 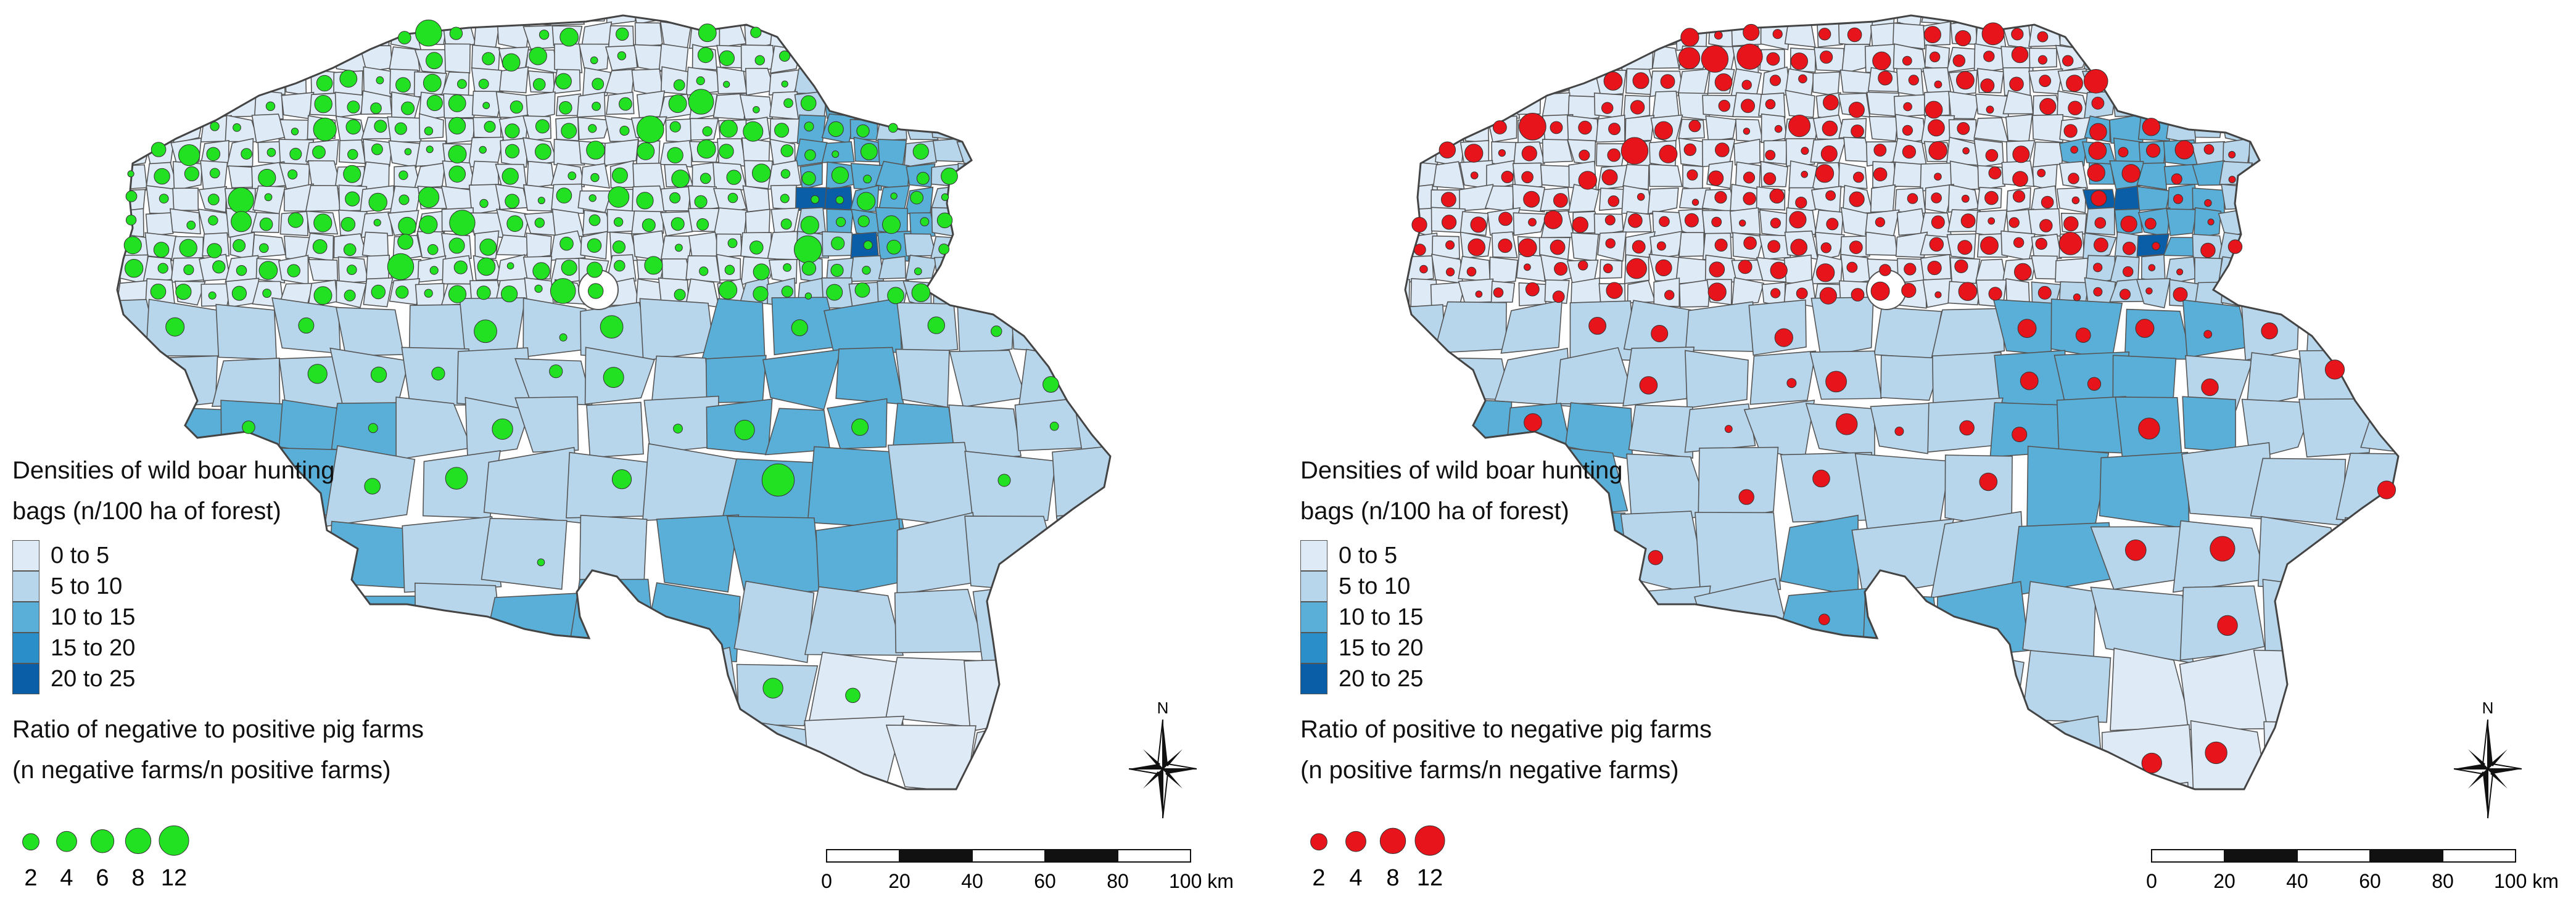 What do you see at coordinates (2151, 881) in the screenshot?
I see `scale-label: 0` at bounding box center [2151, 881].